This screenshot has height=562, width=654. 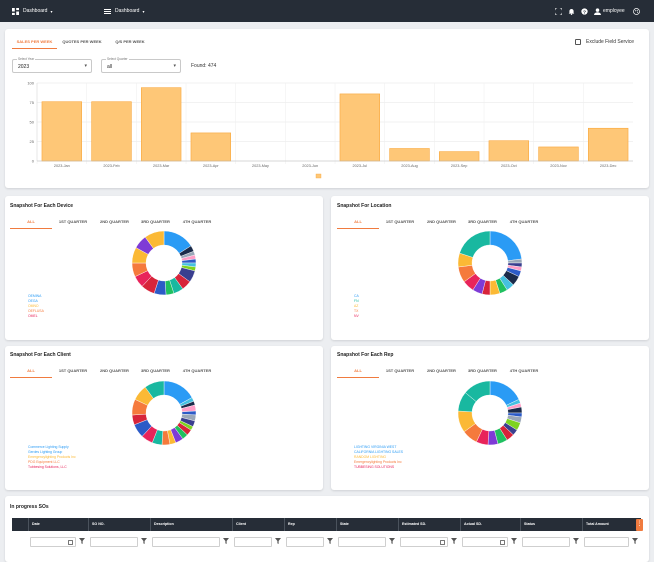 What do you see at coordinates (47, 467) in the screenshot?
I see `legend-item: Tubbesing Solutions, LLC` at bounding box center [47, 467].